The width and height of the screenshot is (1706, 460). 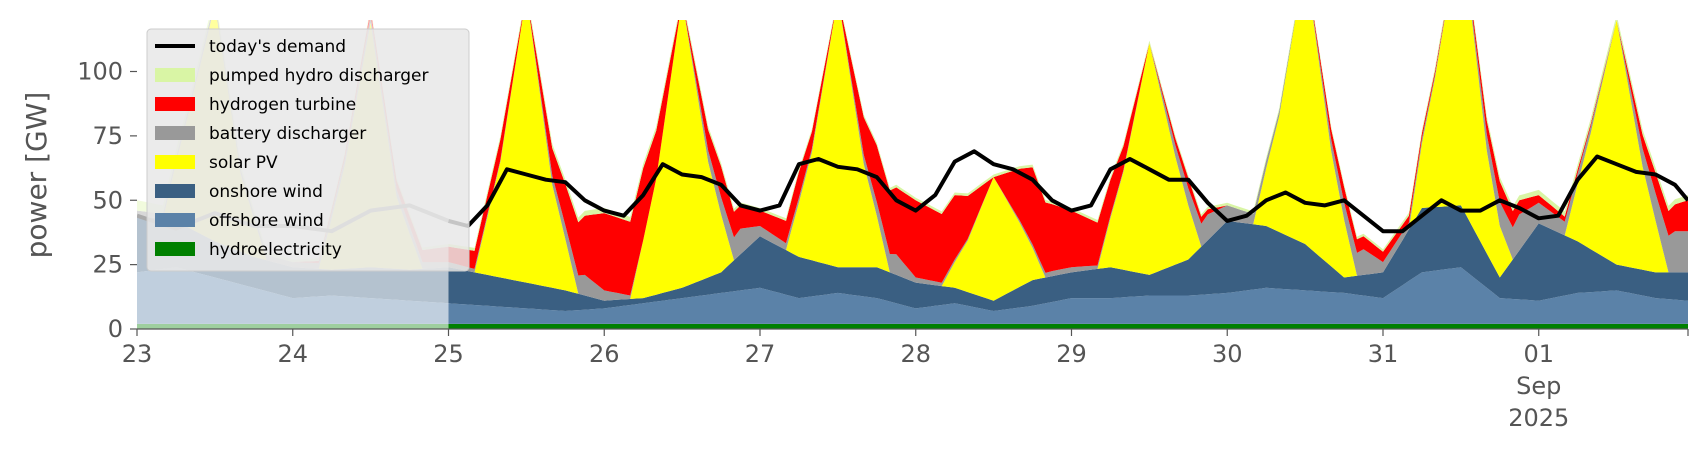 I want to click on area-offshore-wind, so click(x=912, y=295).